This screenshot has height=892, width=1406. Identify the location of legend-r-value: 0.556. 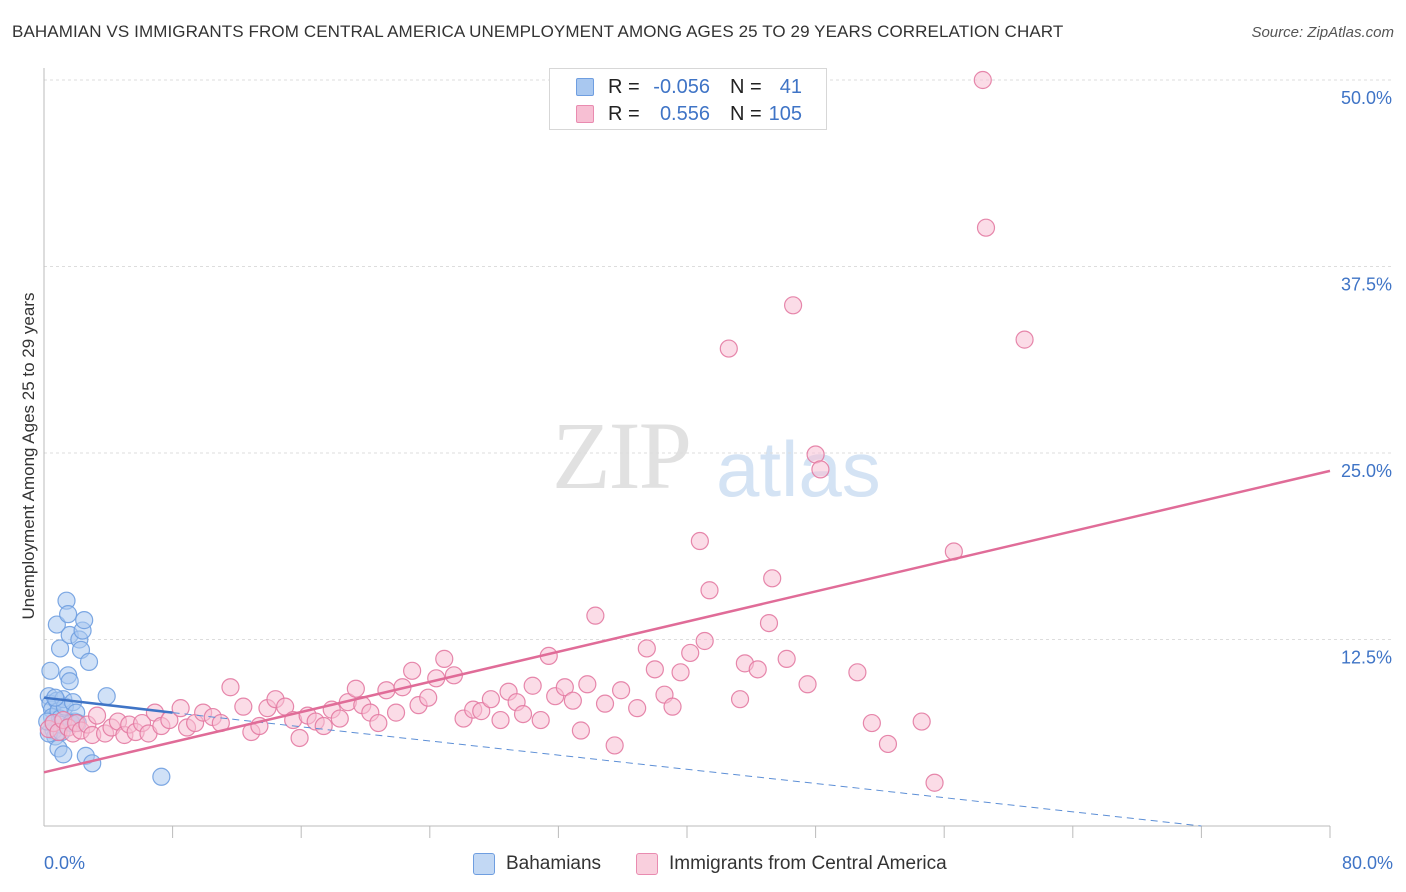
(684, 114).